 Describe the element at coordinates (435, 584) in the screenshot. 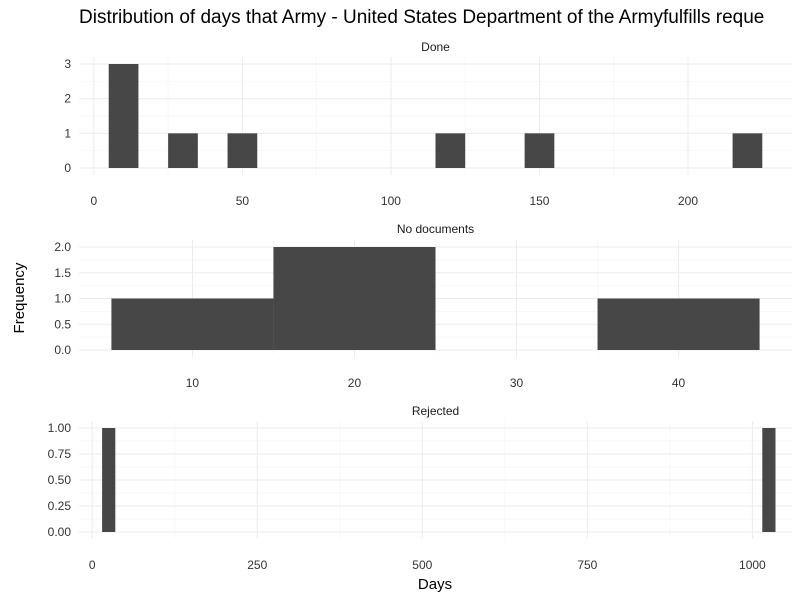

I see `x-axis-title: Days` at that location.